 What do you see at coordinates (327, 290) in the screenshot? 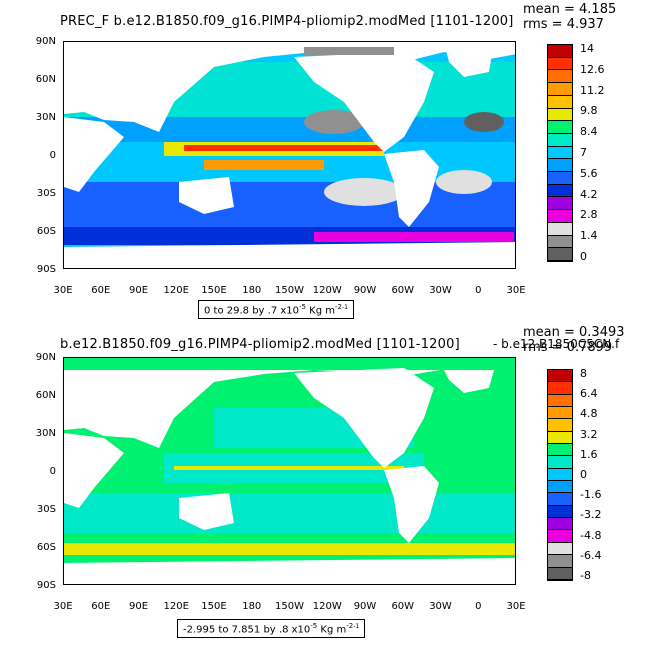
I see `x-label-120w: 120W` at bounding box center [327, 290].